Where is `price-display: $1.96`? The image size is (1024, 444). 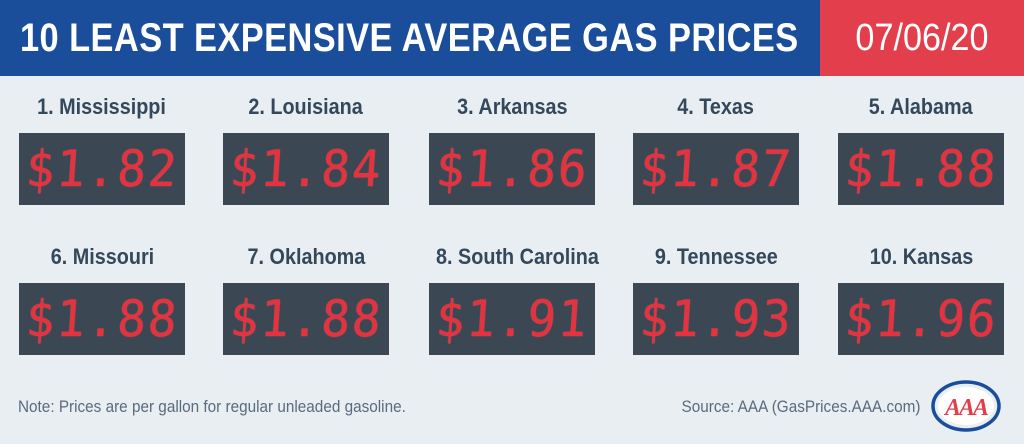 price-display: $1.96 is located at coordinates (921, 319).